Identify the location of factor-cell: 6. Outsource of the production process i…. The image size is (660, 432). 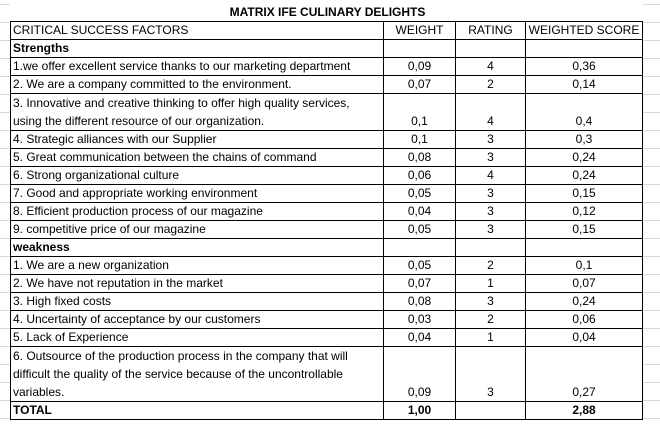
(197, 374).